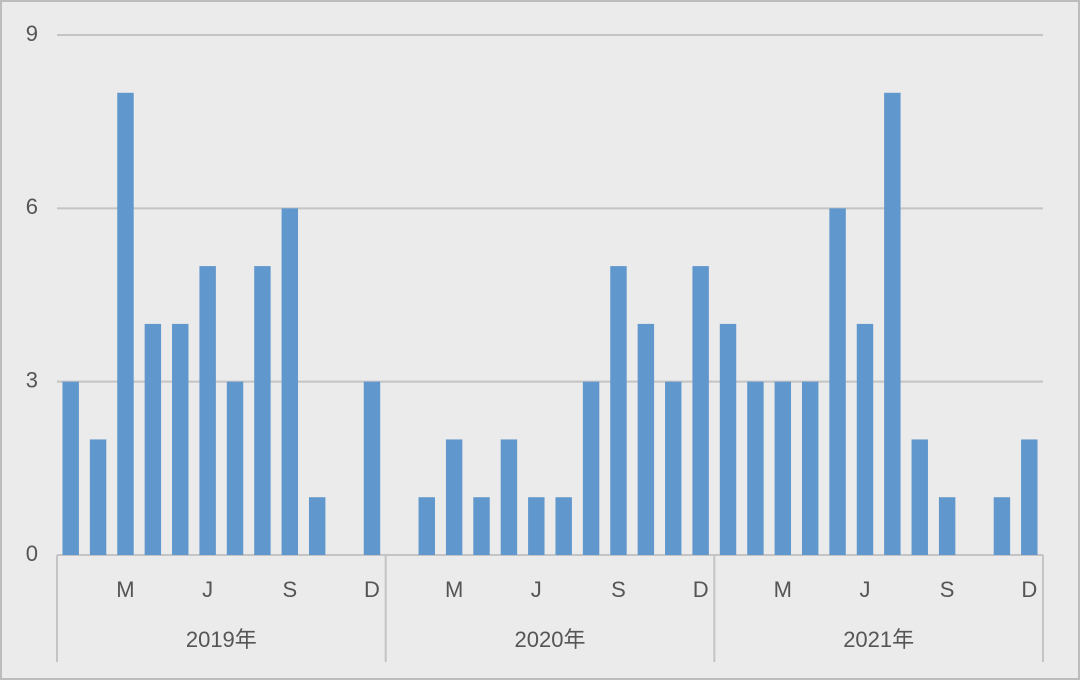 The width and height of the screenshot is (1080, 680). I want to click on y-tick-label: 9, so click(32, 33).